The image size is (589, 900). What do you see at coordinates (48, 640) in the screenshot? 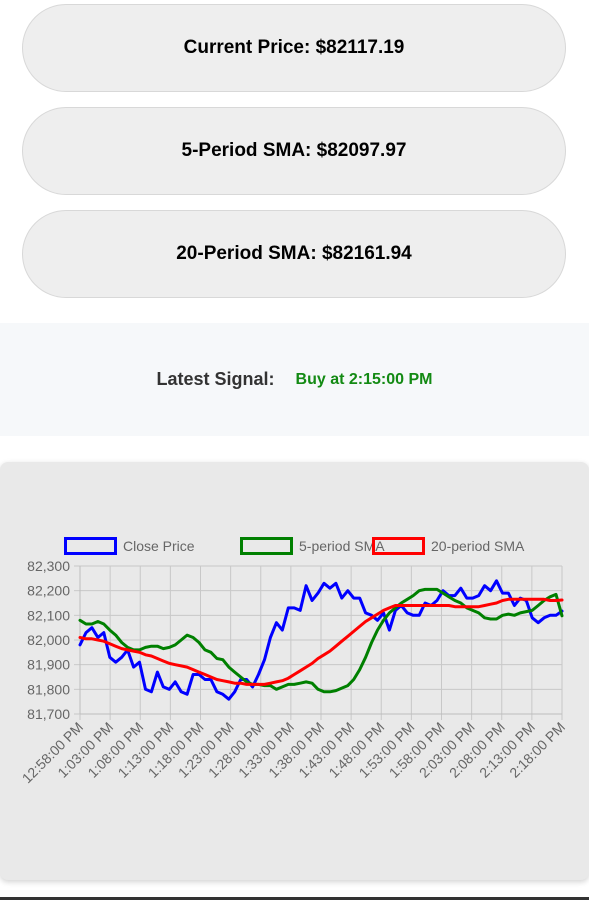
I see `y-tick-label: 82,000` at bounding box center [48, 640].